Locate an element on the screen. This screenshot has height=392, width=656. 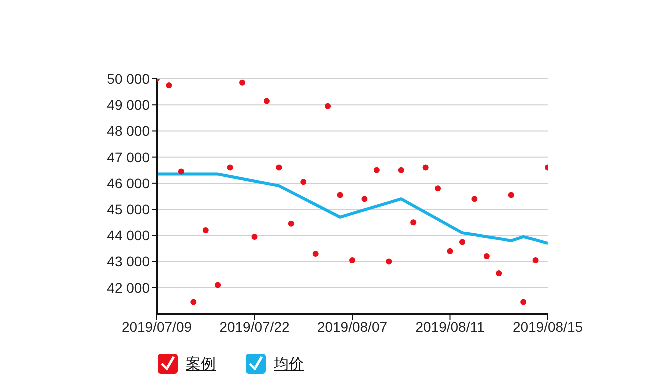
y-tick-label: 48 000 is located at coordinates (128, 131).